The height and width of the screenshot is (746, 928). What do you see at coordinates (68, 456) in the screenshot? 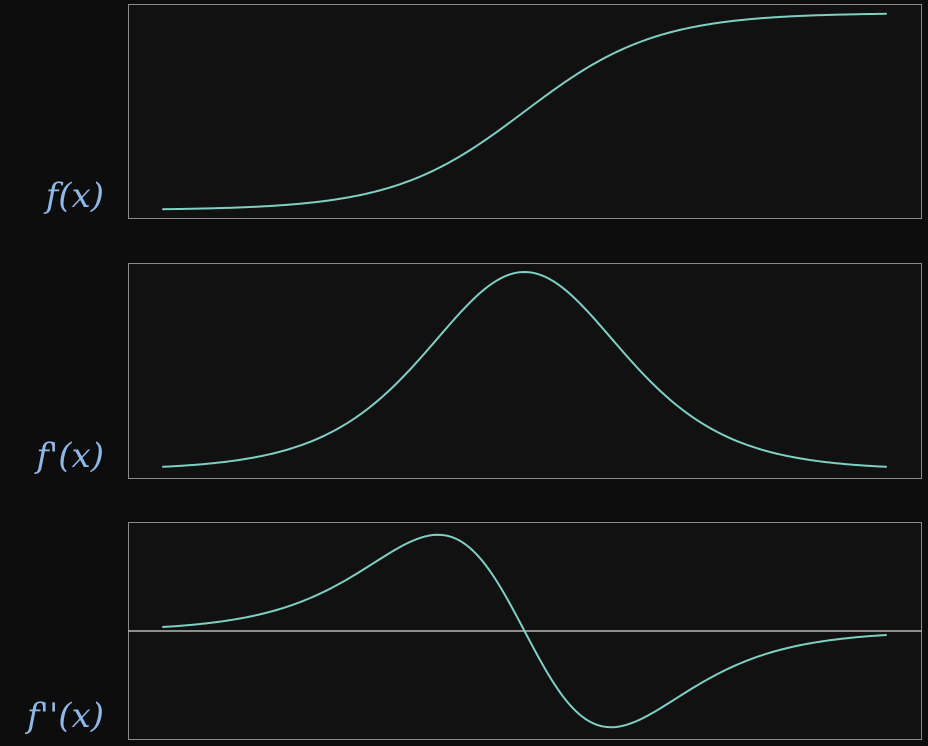
I see `ylabel-f-prime: f'(x)` at bounding box center [68, 456].